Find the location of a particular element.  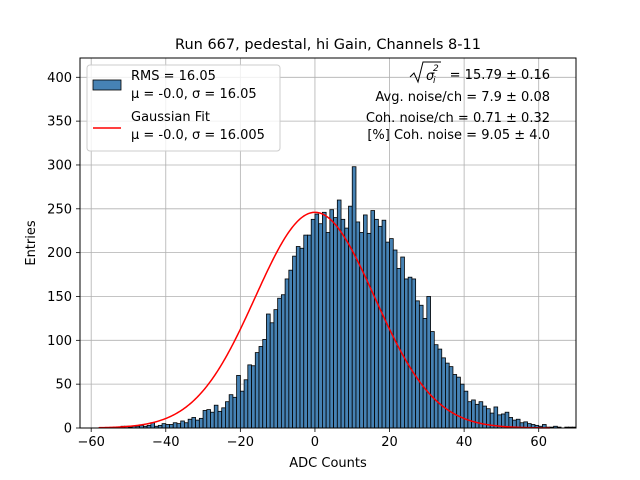

y-tick-label: 250 is located at coordinates (59, 209).